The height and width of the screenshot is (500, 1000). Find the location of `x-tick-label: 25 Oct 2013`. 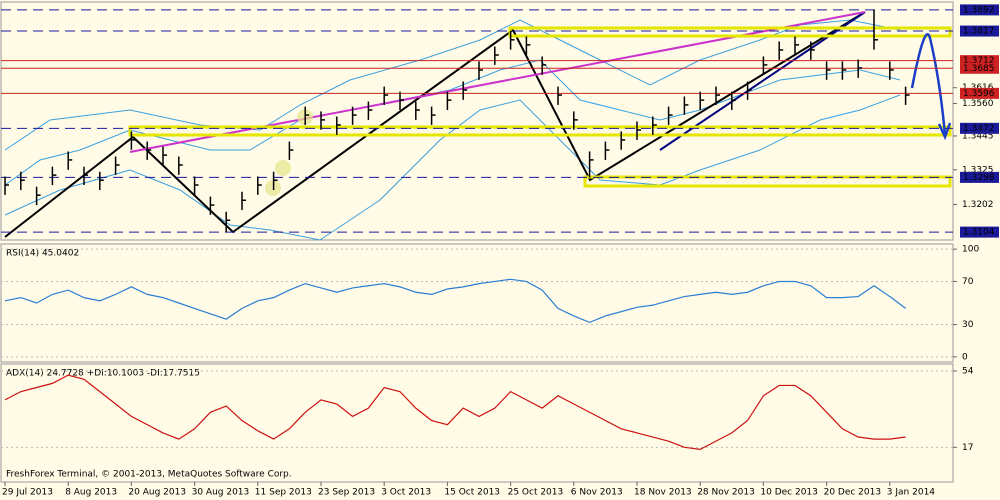

x-tick-label: 25 Oct 2013 is located at coordinates (536, 493).